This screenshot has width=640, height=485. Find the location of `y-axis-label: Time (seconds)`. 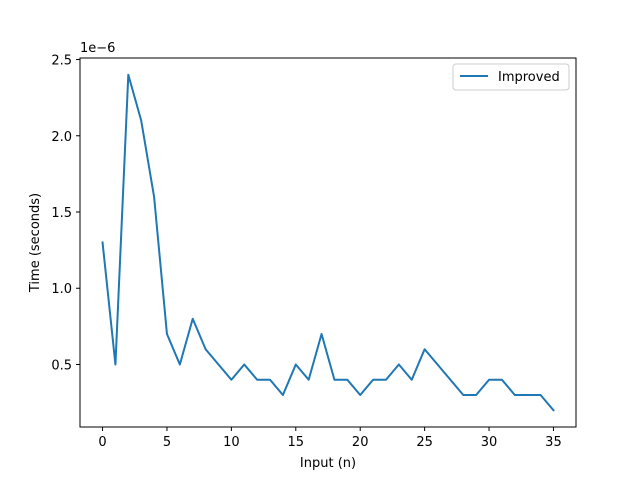

y-axis-label: Time (seconds) is located at coordinates (35, 243).